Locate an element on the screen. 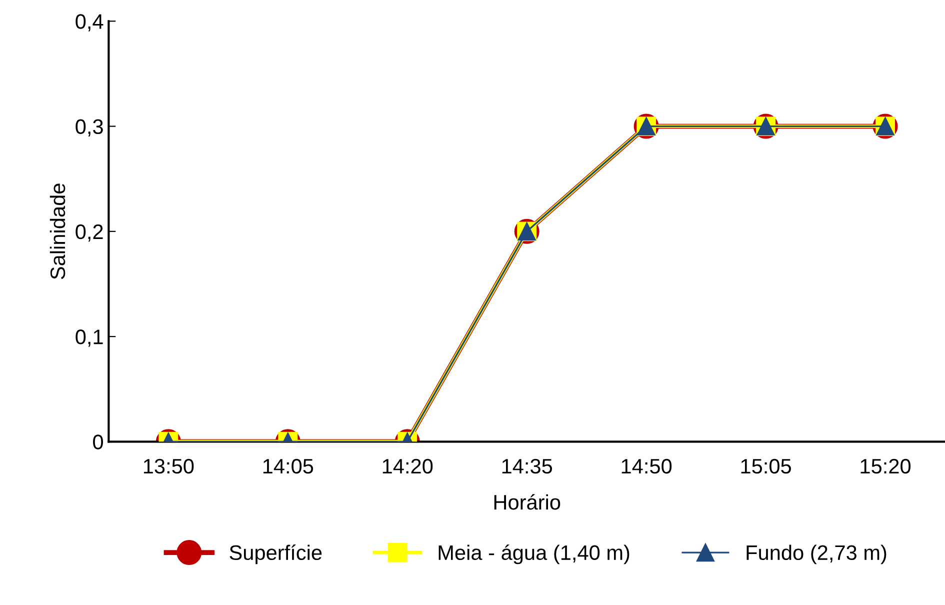 The width and height of the screenshot is (945, 605). y-axis-title: Salinidade is located at coordinates (58, 232).